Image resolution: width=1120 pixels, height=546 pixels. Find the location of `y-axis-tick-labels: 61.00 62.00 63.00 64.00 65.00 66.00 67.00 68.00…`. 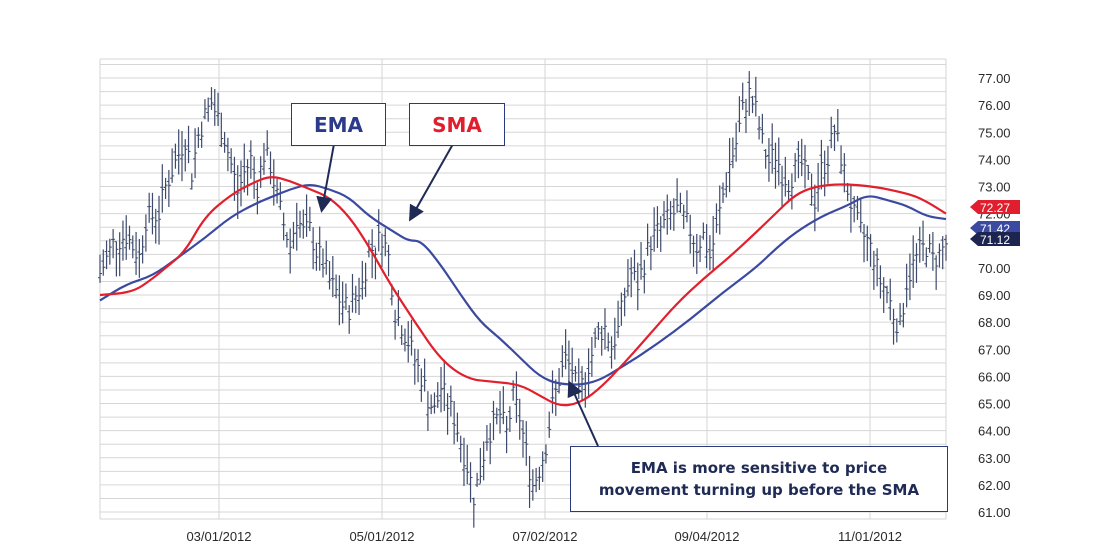

y-axis-tick-labels: 61.00 62.00 63.00 64.00 65.00 66.00 67.00 68.00… is located at coordinates (994, 295).